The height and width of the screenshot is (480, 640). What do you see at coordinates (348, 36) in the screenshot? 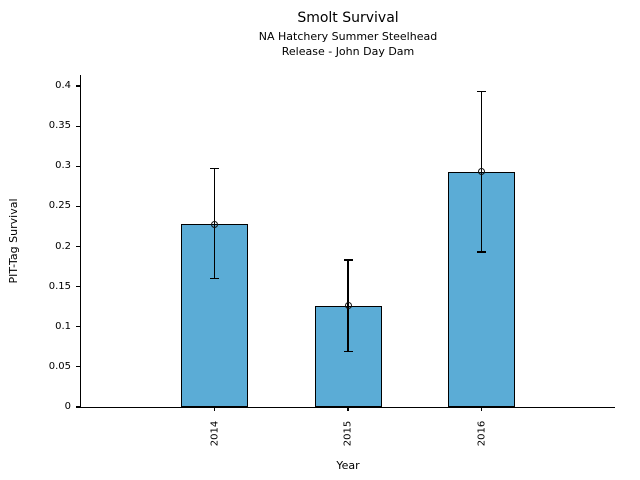
I see `chart-subtitle-line1: NA Hatchery Summer Steelhead` at bounding box center [348, 36].